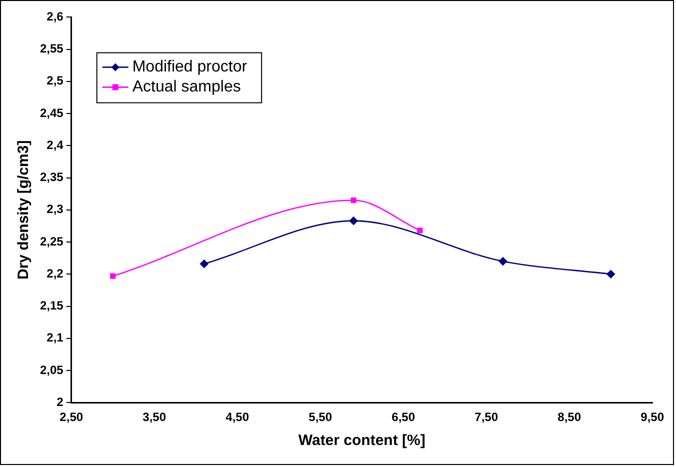  I want to click on y-tick-label: 2,6, so click(55, 17).